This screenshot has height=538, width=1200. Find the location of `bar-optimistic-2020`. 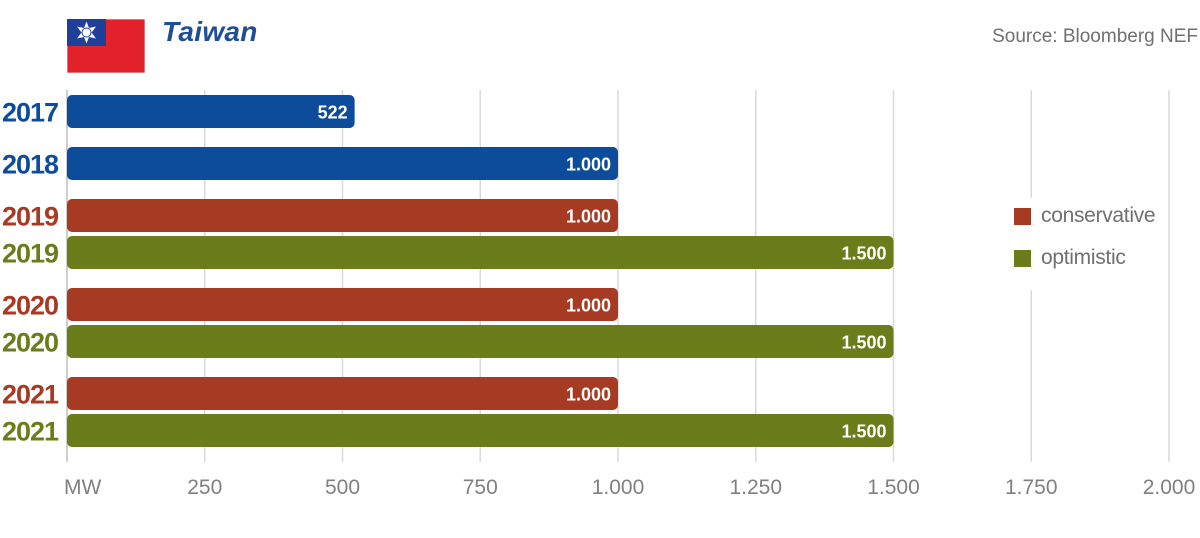

bar-optimistic-2020 is located at coordinates (480, 341).